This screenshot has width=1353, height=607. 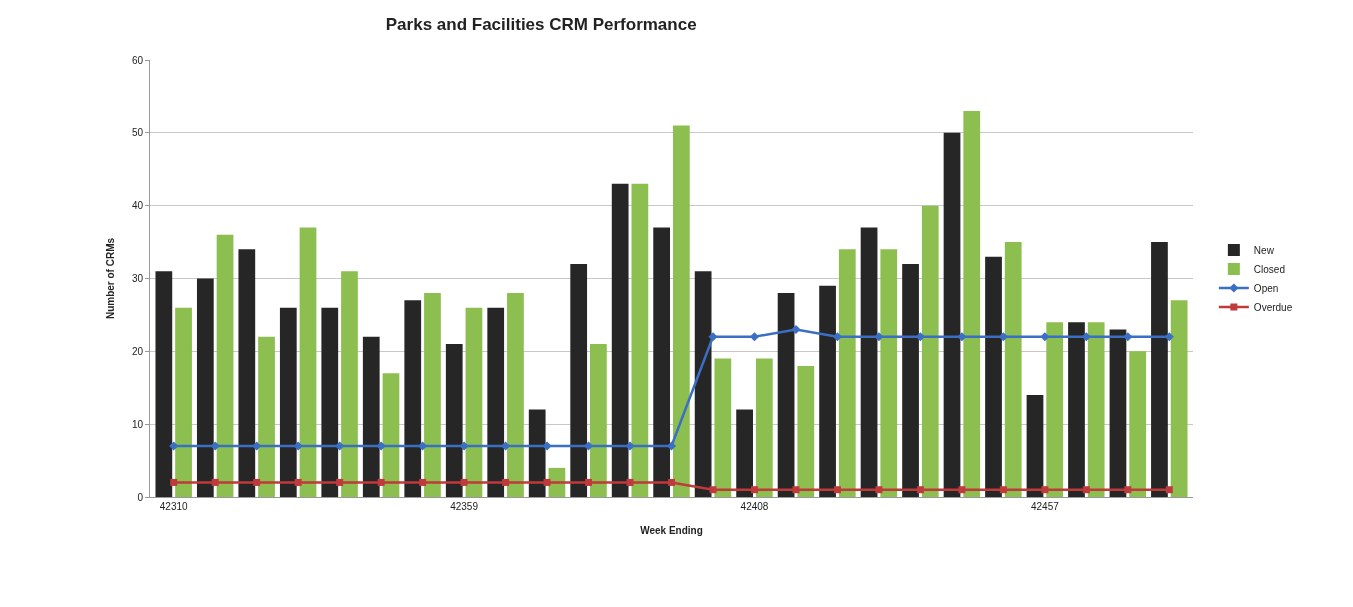 I want to click on legend-label: Open, so click(x=1266, y=288).